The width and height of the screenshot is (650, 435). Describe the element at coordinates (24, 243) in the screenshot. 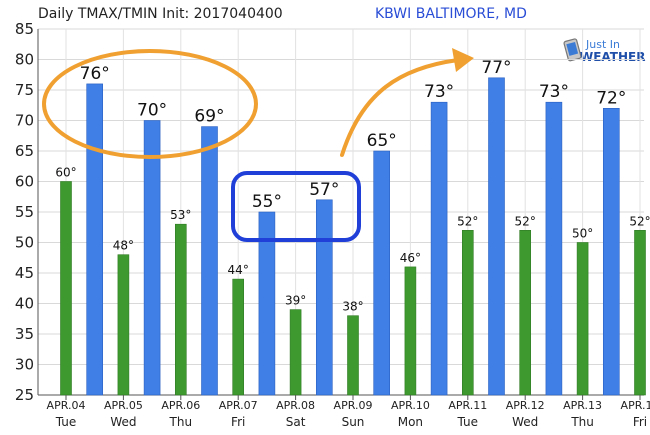

I see `y-tick-label: 50` at that location.